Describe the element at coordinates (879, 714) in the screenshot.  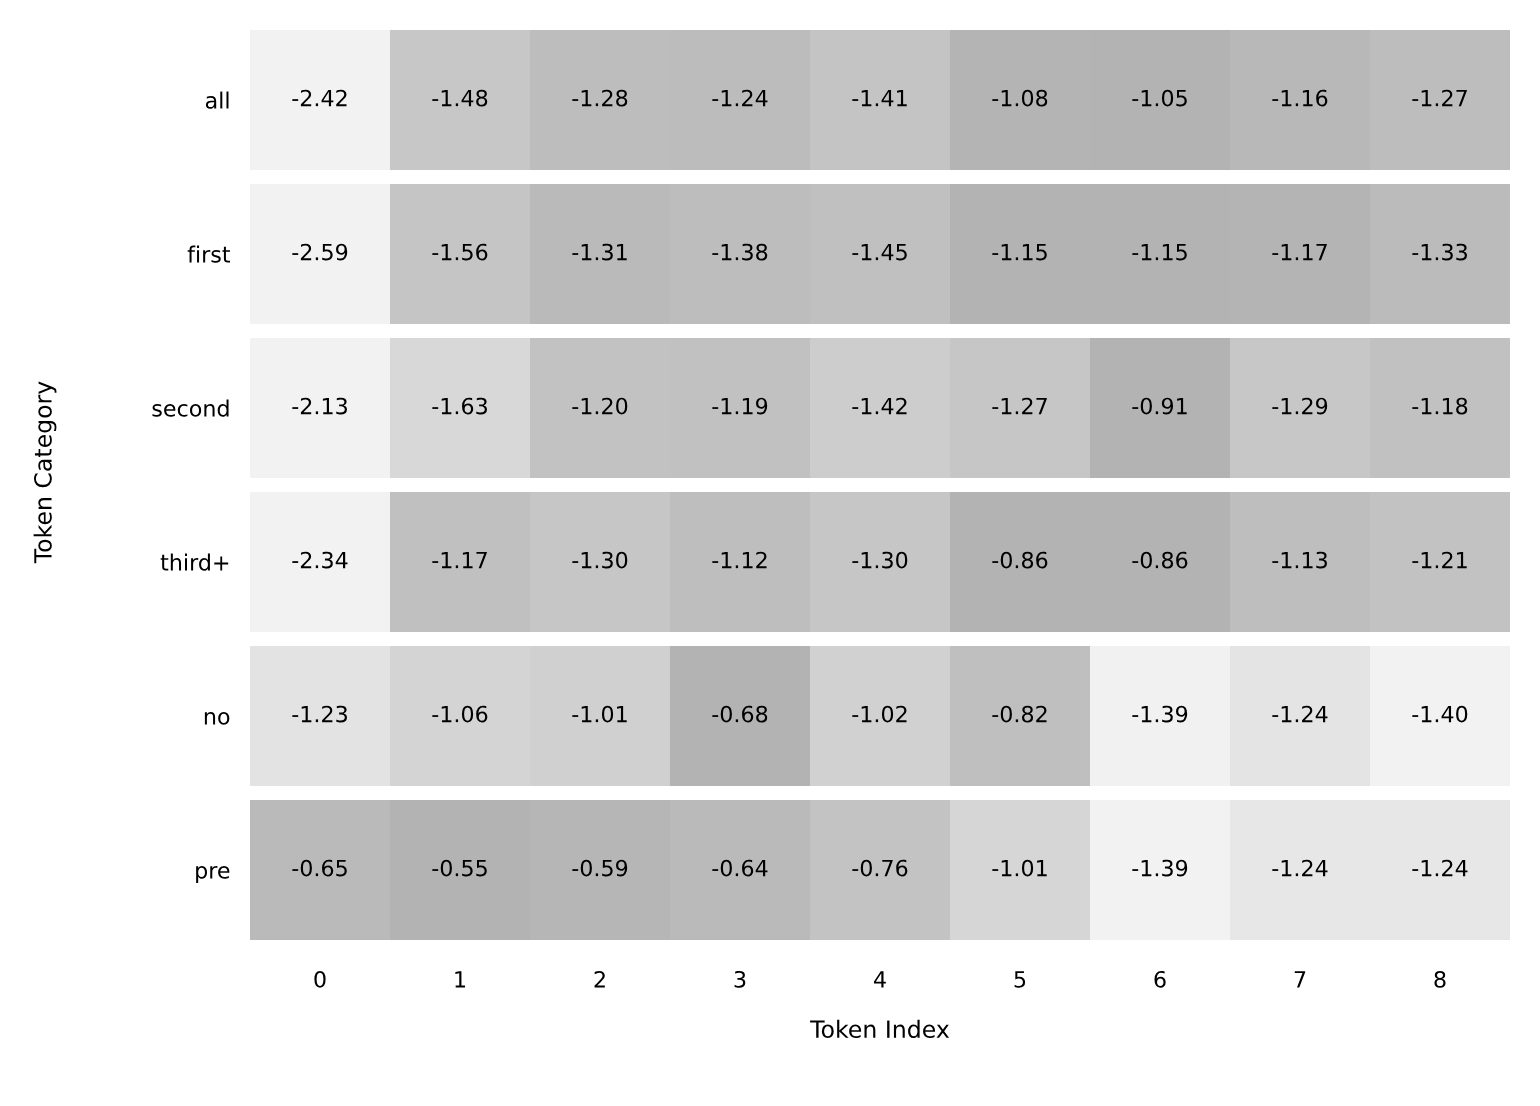
I see `data-label: -1.02` at that location.